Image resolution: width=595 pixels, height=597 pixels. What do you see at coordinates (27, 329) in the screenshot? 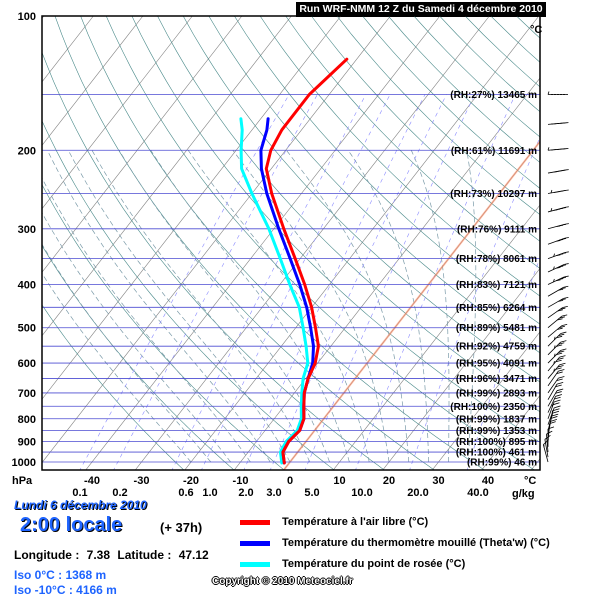
I see `pressure-tick-label: 500` at bounding box center [27, 329].